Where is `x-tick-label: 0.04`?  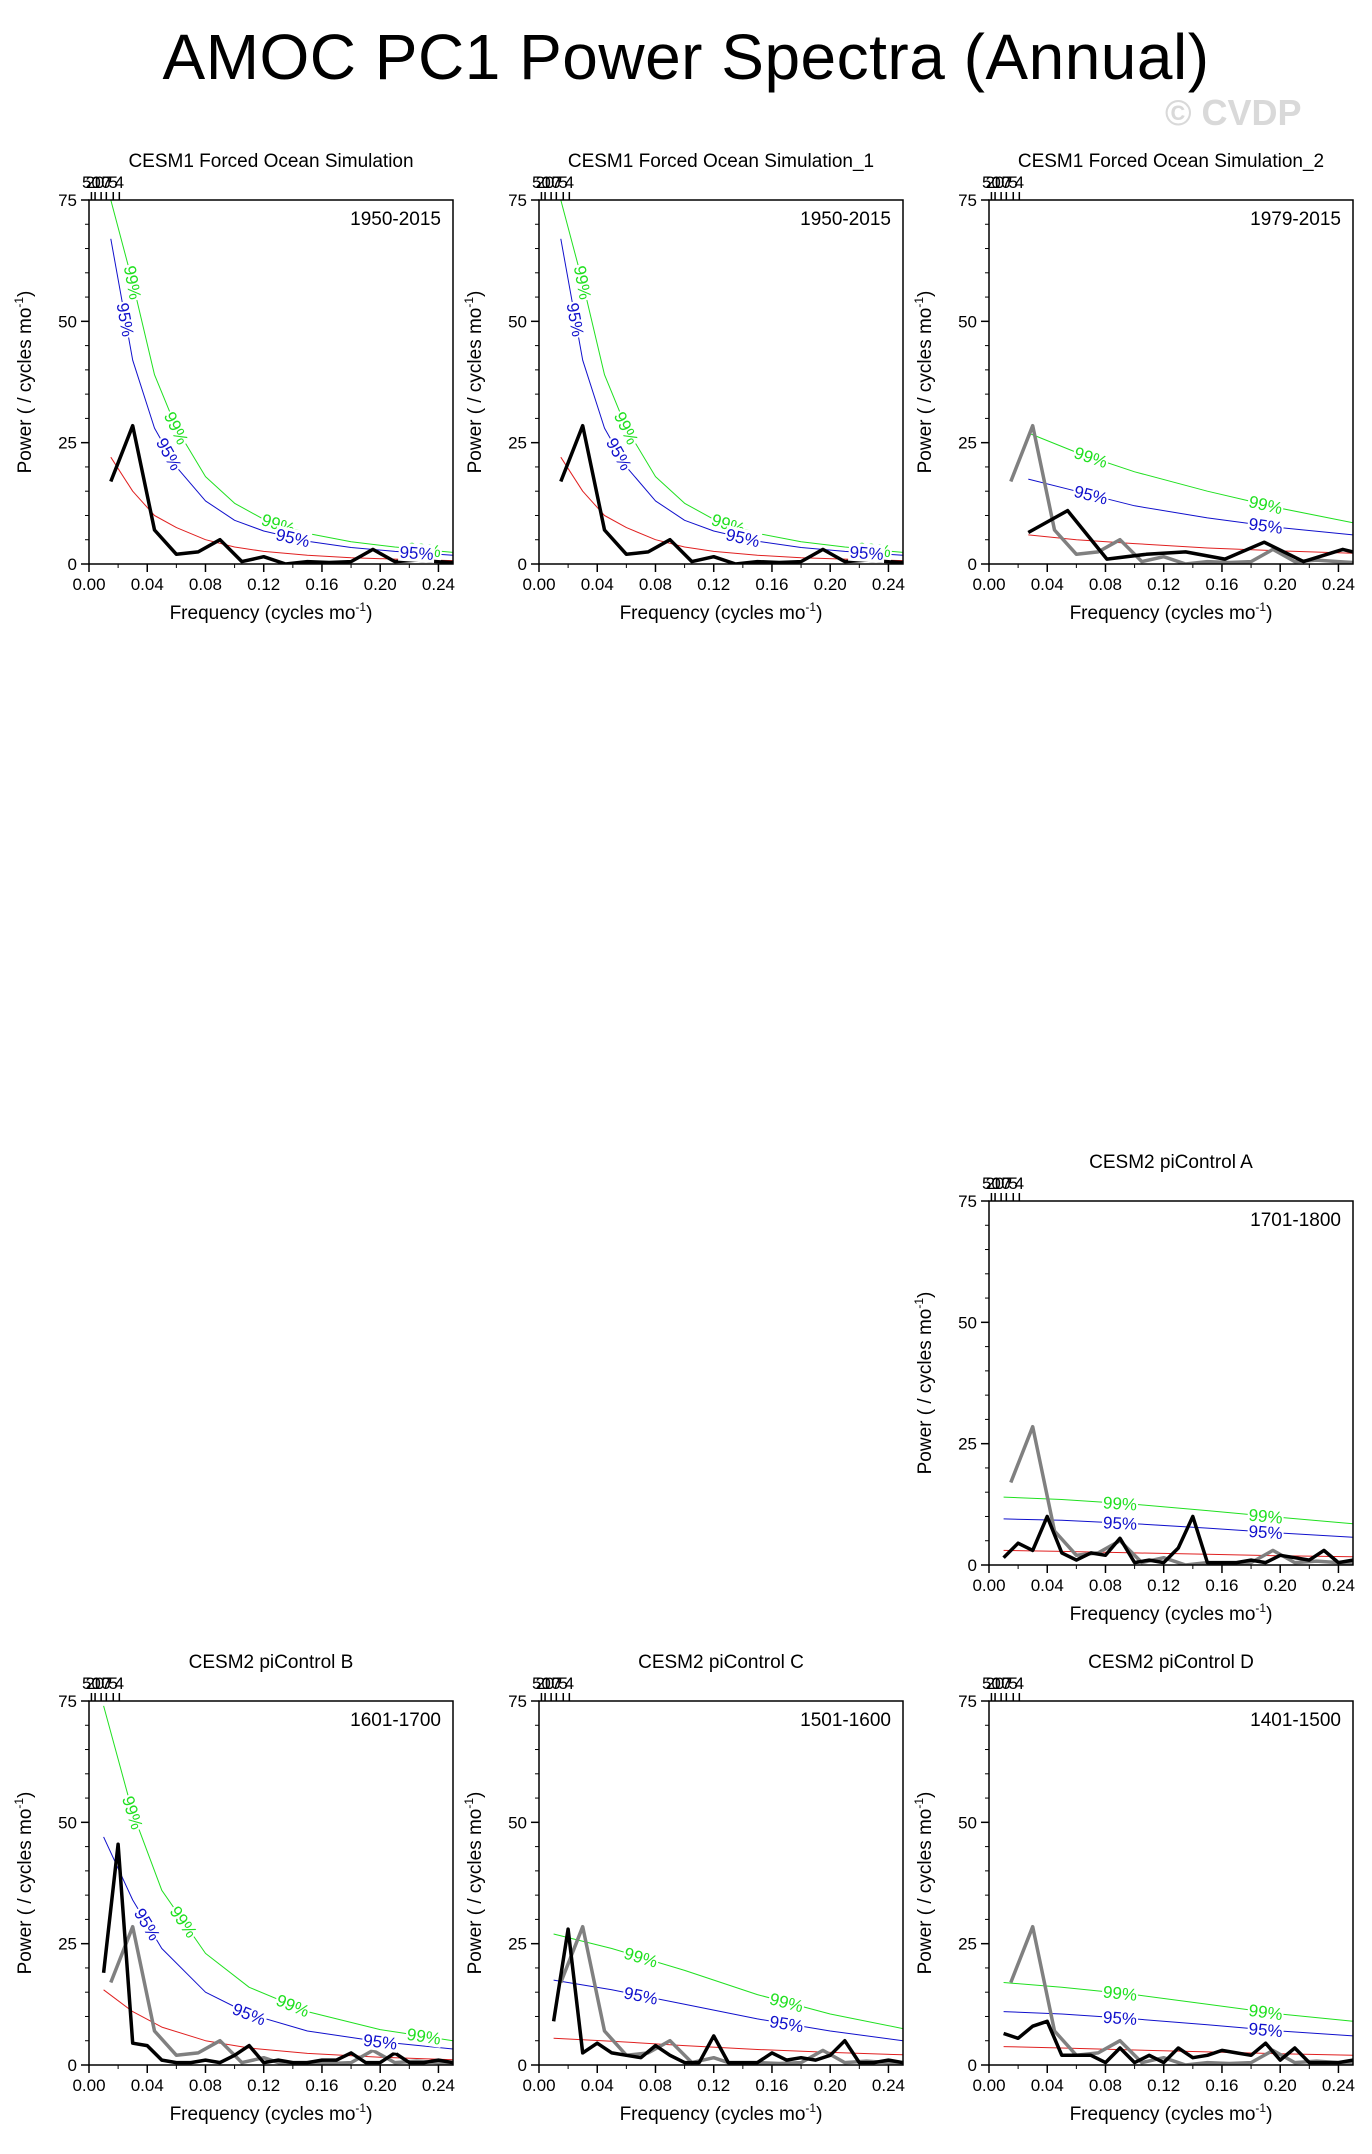 x-tick-label: 0.04 is located at coordinates (147, 2085).